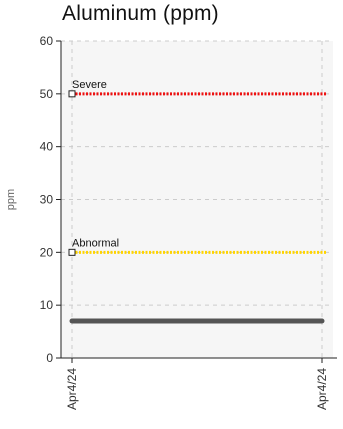  What do you see at coordinates (47, 147) in the screenshot?
I see `y-tick-label: 40` at bounding box center [47, 147].